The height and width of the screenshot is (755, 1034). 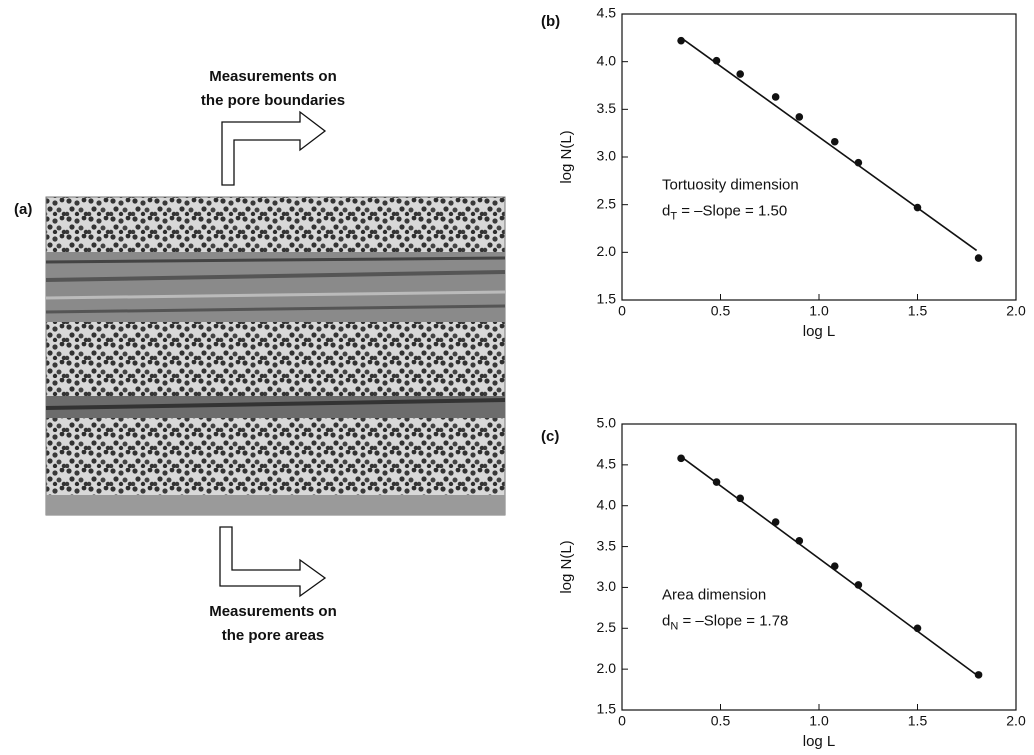 I want to click on panel-label: (c), so click(x=550, y=436).